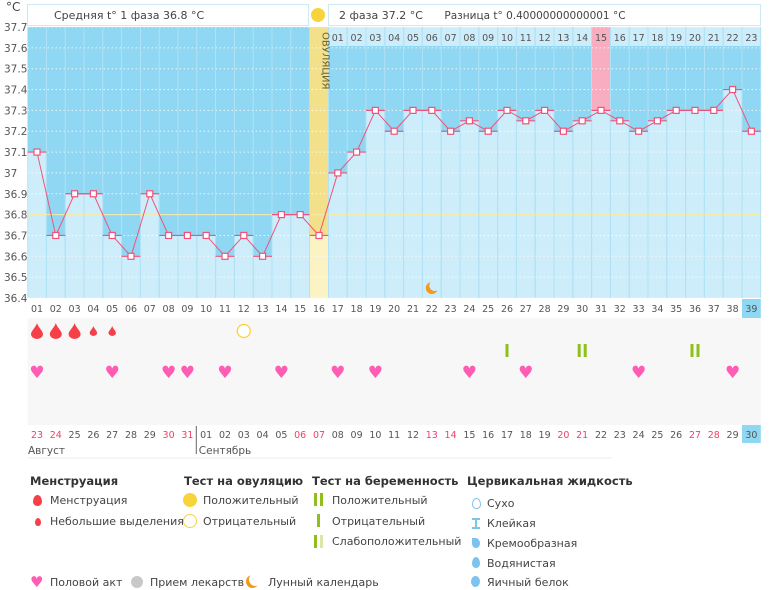 The image size is (770, 590). I want to click on ovulation-negative-icon, so click(190, 521).